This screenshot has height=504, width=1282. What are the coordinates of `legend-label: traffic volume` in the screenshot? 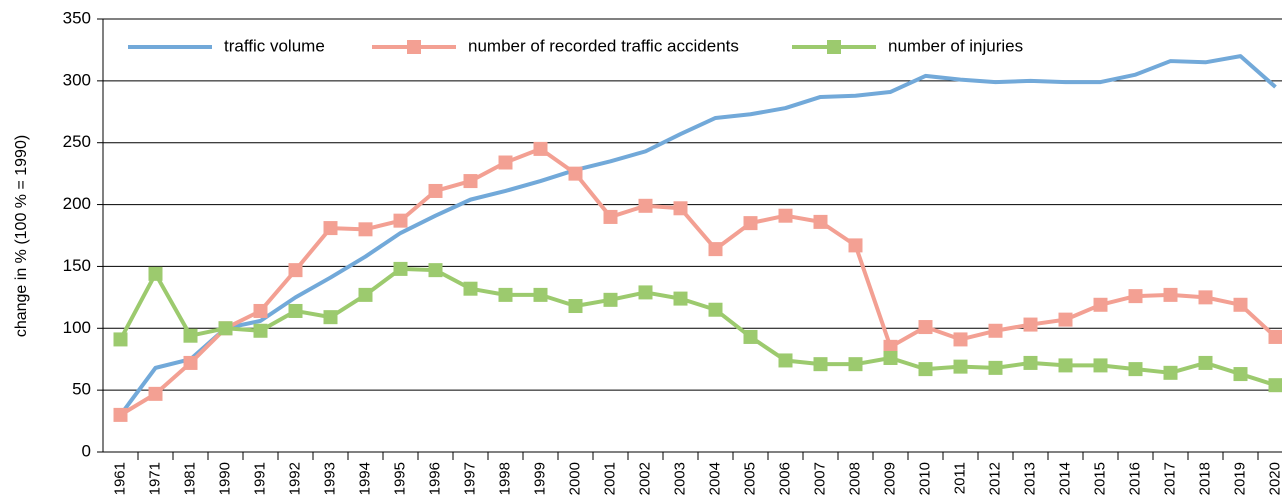 It's located at (274, 45).